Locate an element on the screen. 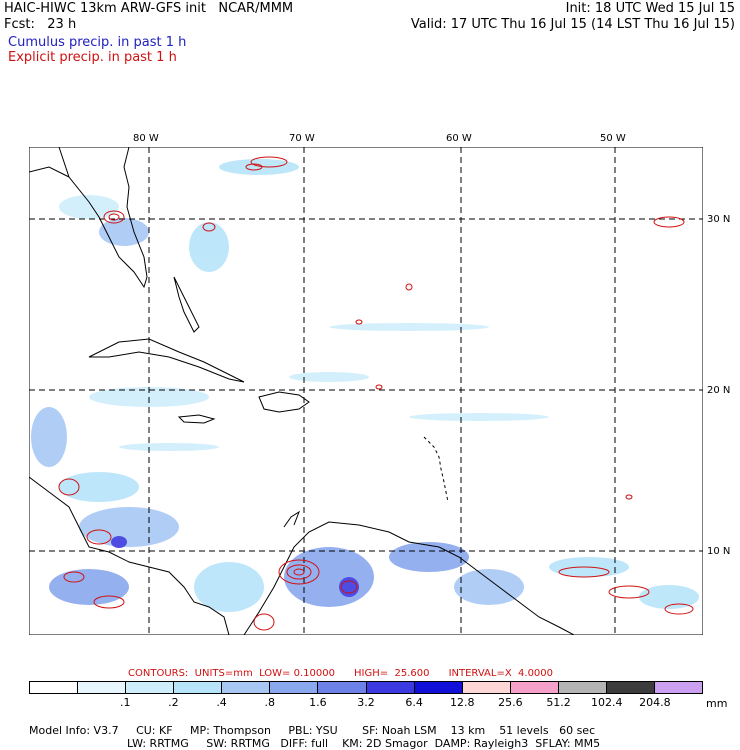  color-bar-ticks: .1 .2 .4 .8 1.6 3.2 6.4 12.8 25.6 51.2 102.4 204.8 is located at coordinates (366, 703).